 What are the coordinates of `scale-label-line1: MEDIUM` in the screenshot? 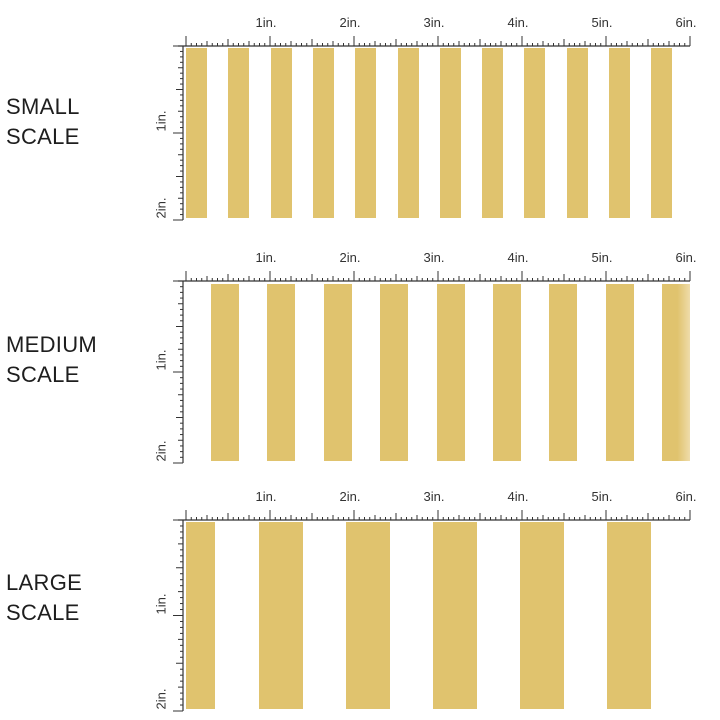 It's located at (52, 344).